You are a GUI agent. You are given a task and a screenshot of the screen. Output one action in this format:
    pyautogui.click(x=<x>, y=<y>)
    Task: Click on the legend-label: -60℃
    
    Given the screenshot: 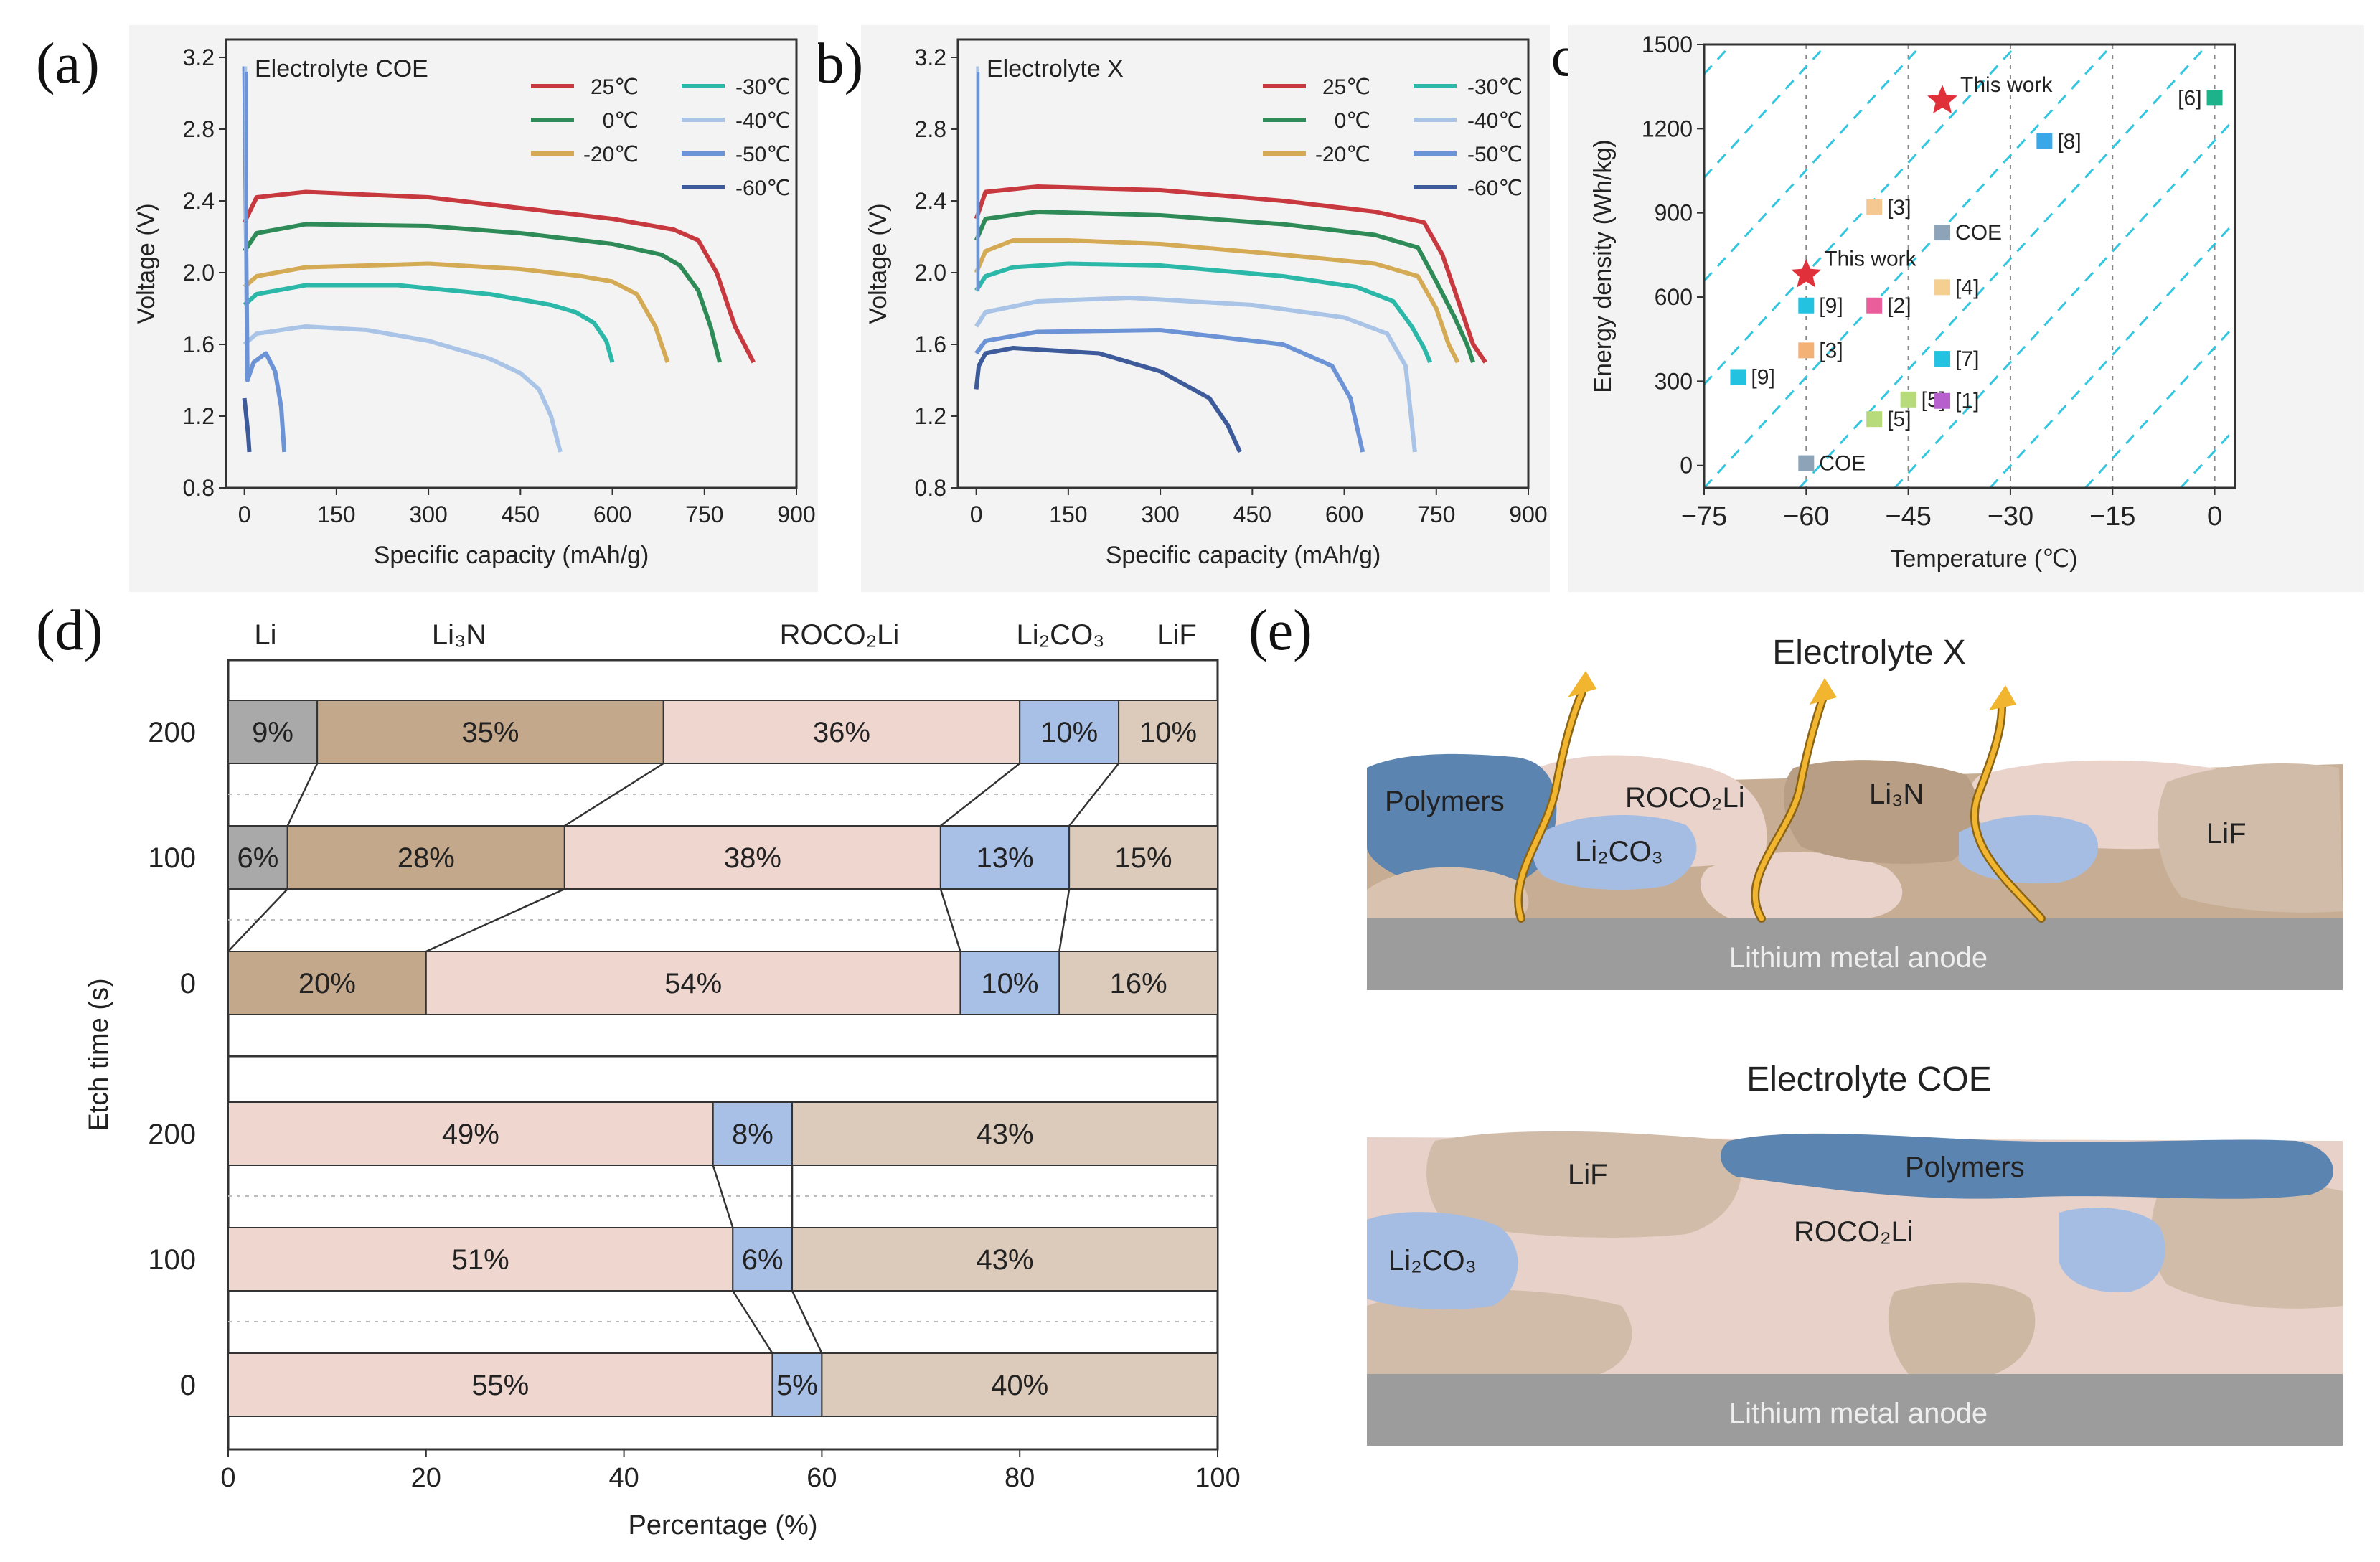 What is the action you would take?
    pyautogui.click(x=763, y=188)
    